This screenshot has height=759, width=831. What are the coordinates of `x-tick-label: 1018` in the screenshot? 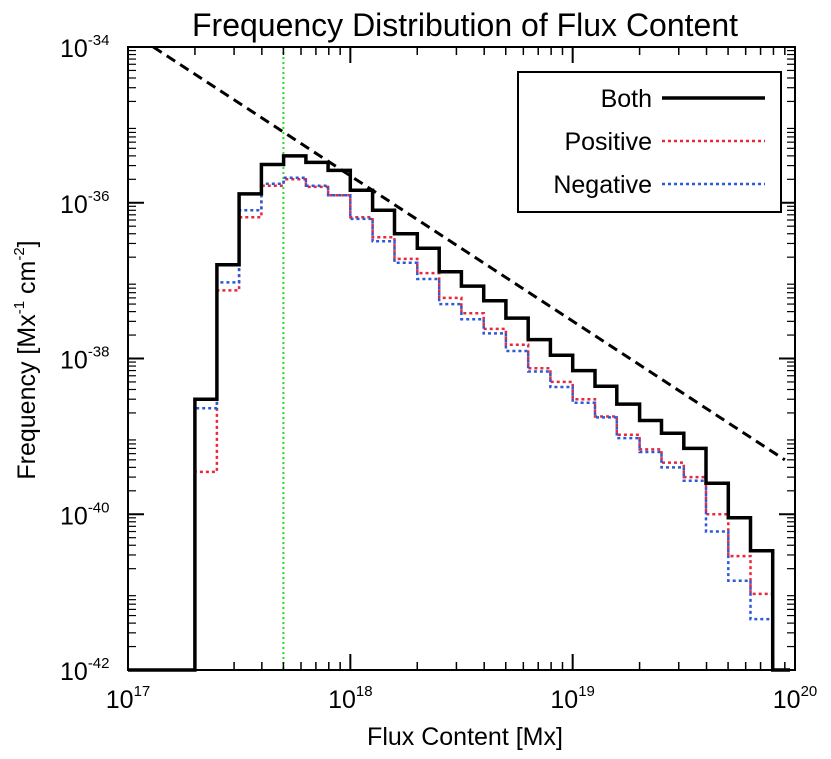 It's located at (350, 698).